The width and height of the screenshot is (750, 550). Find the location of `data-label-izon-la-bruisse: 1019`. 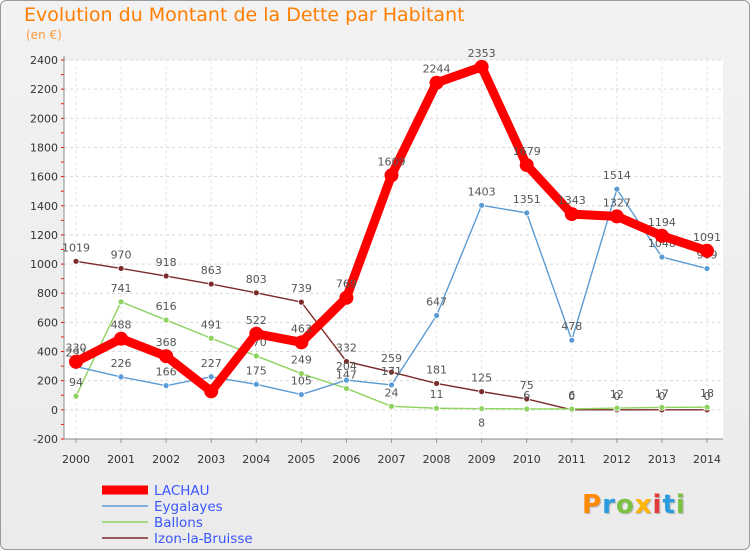

data-label-izon-la-bruisse: 1019 is located at coordinates (76, 247).